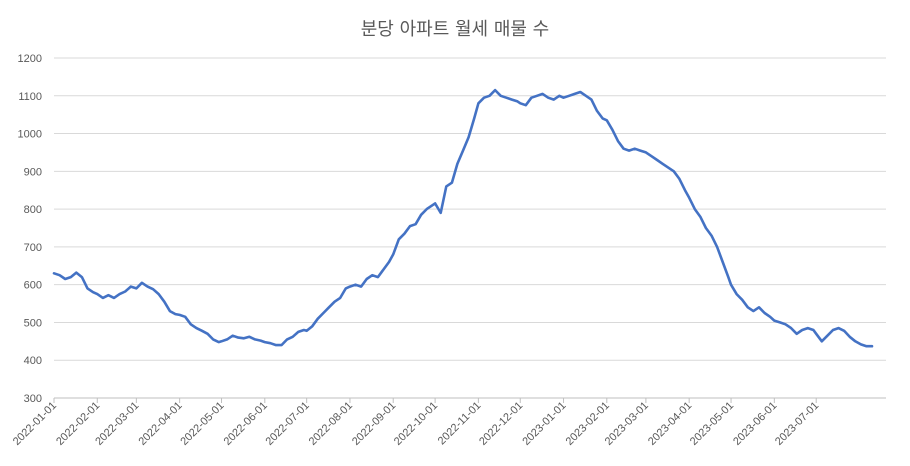 The image size is (910, 466). What do you see at coordinates (30, 135) in the screenshot?
I see `y-tick-label: 1000` at bounding box center [30, 135].